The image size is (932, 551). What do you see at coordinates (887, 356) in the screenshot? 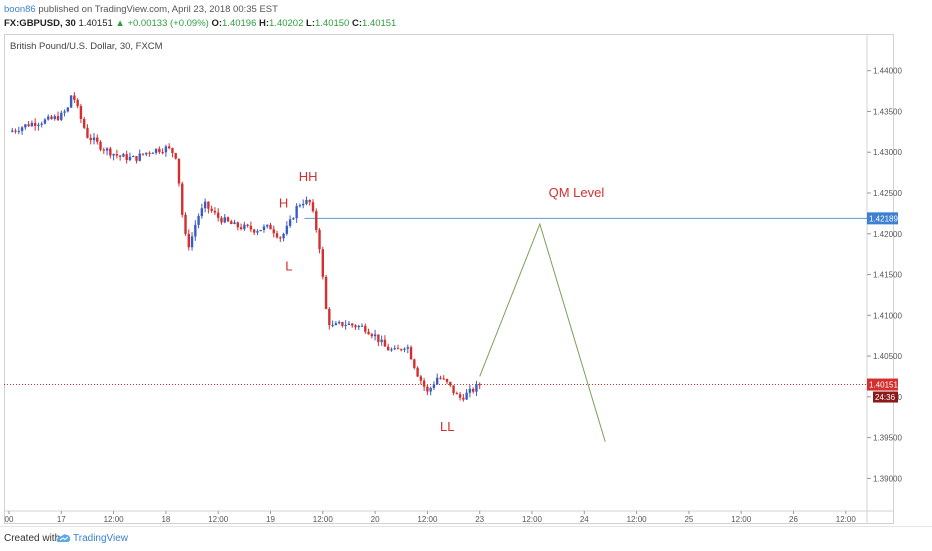
I see `y-tick-label: 1.40500` at bounding box center [887, 356].